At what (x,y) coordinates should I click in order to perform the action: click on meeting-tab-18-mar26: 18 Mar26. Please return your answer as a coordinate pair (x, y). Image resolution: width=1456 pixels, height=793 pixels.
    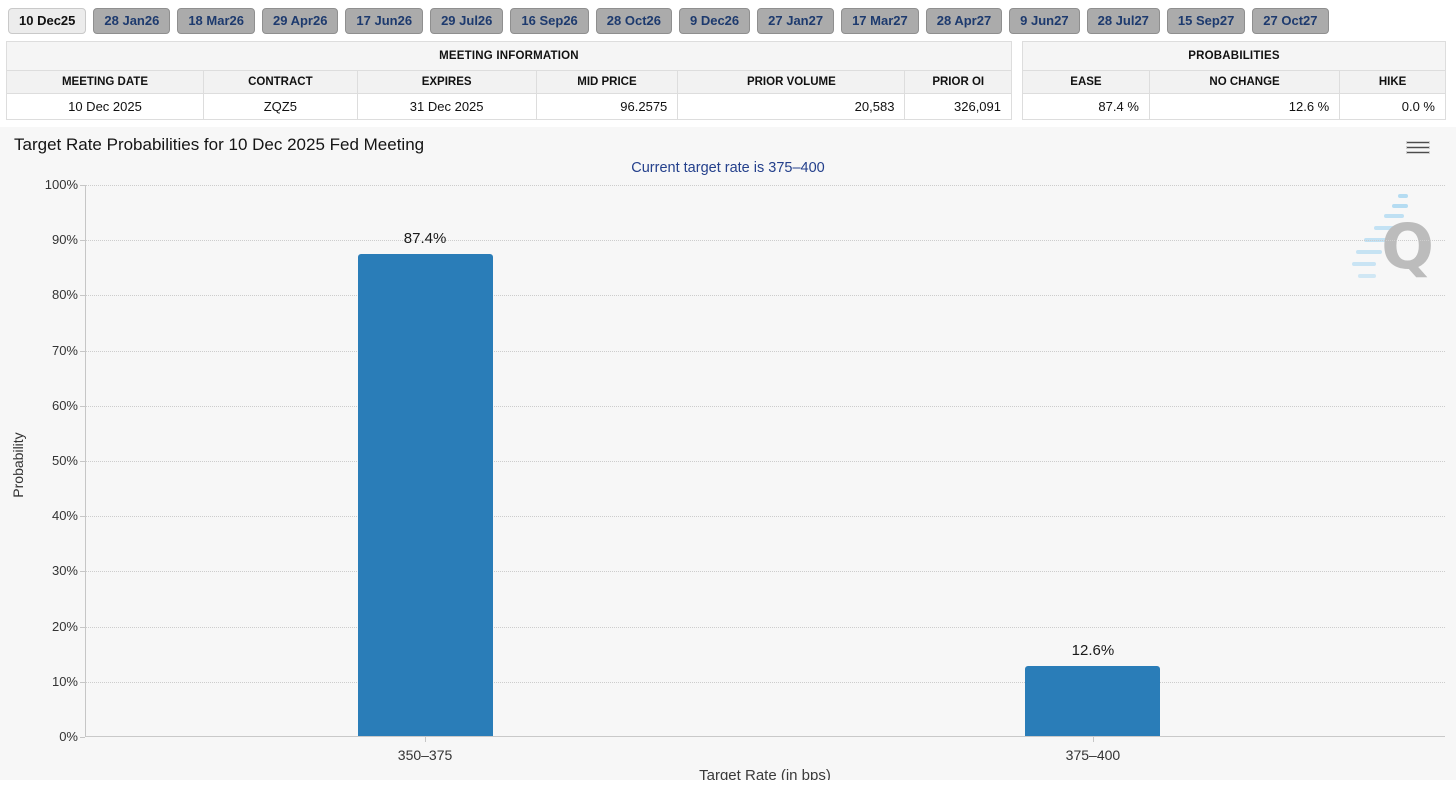
    Looking at the image, I should click on (216, 21).